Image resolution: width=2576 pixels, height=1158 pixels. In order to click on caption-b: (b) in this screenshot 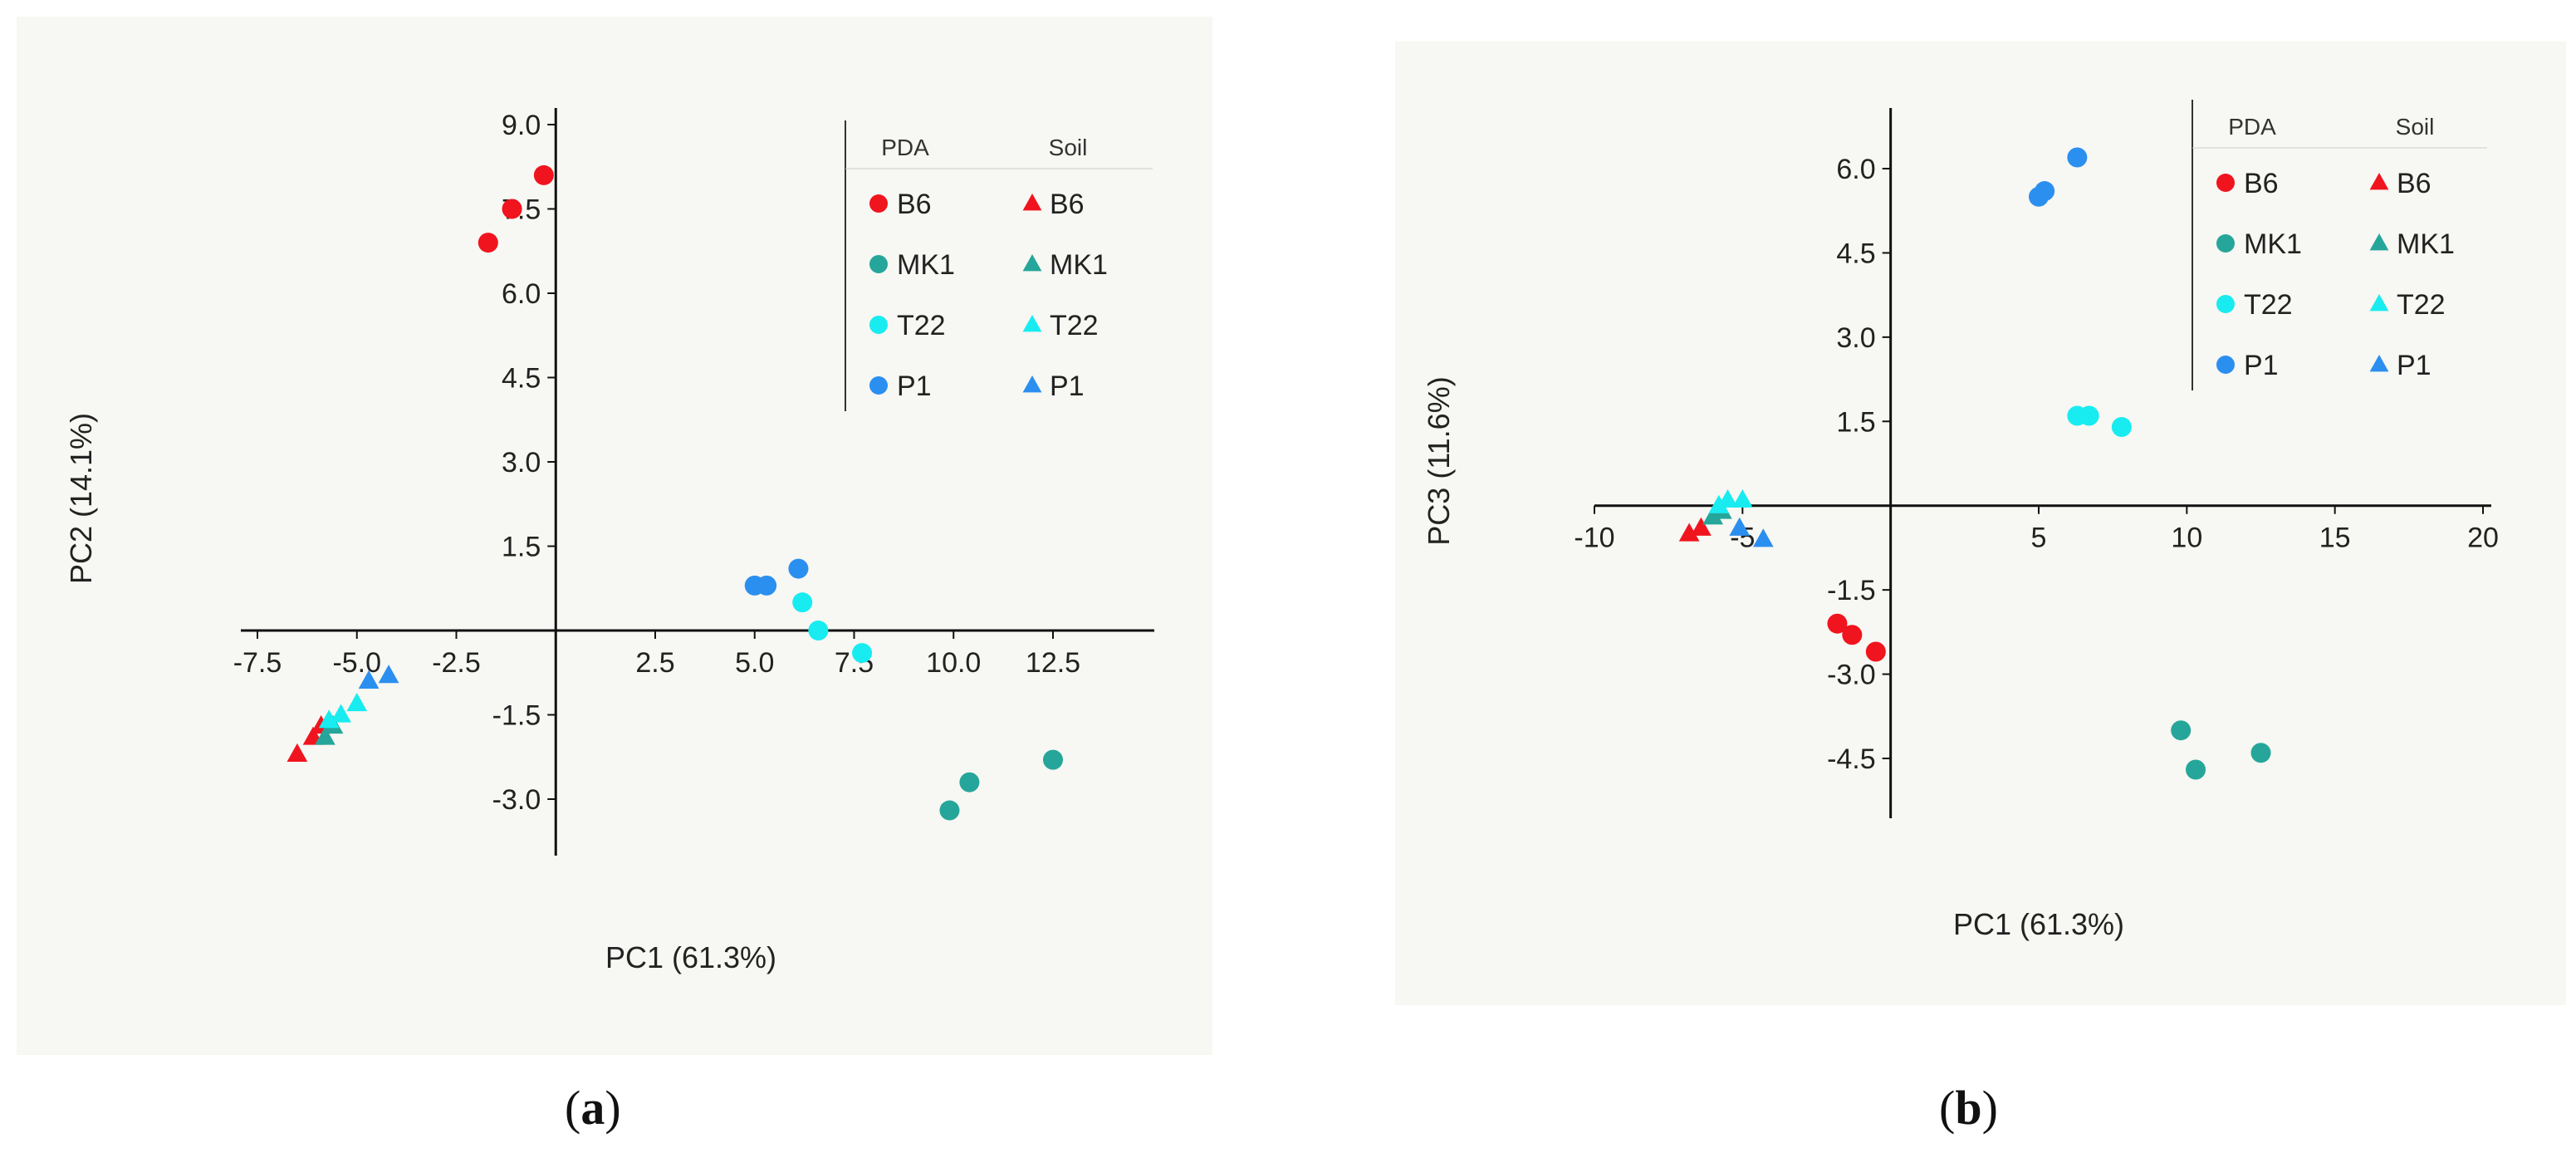, I will do `click(1968, 1108)`.